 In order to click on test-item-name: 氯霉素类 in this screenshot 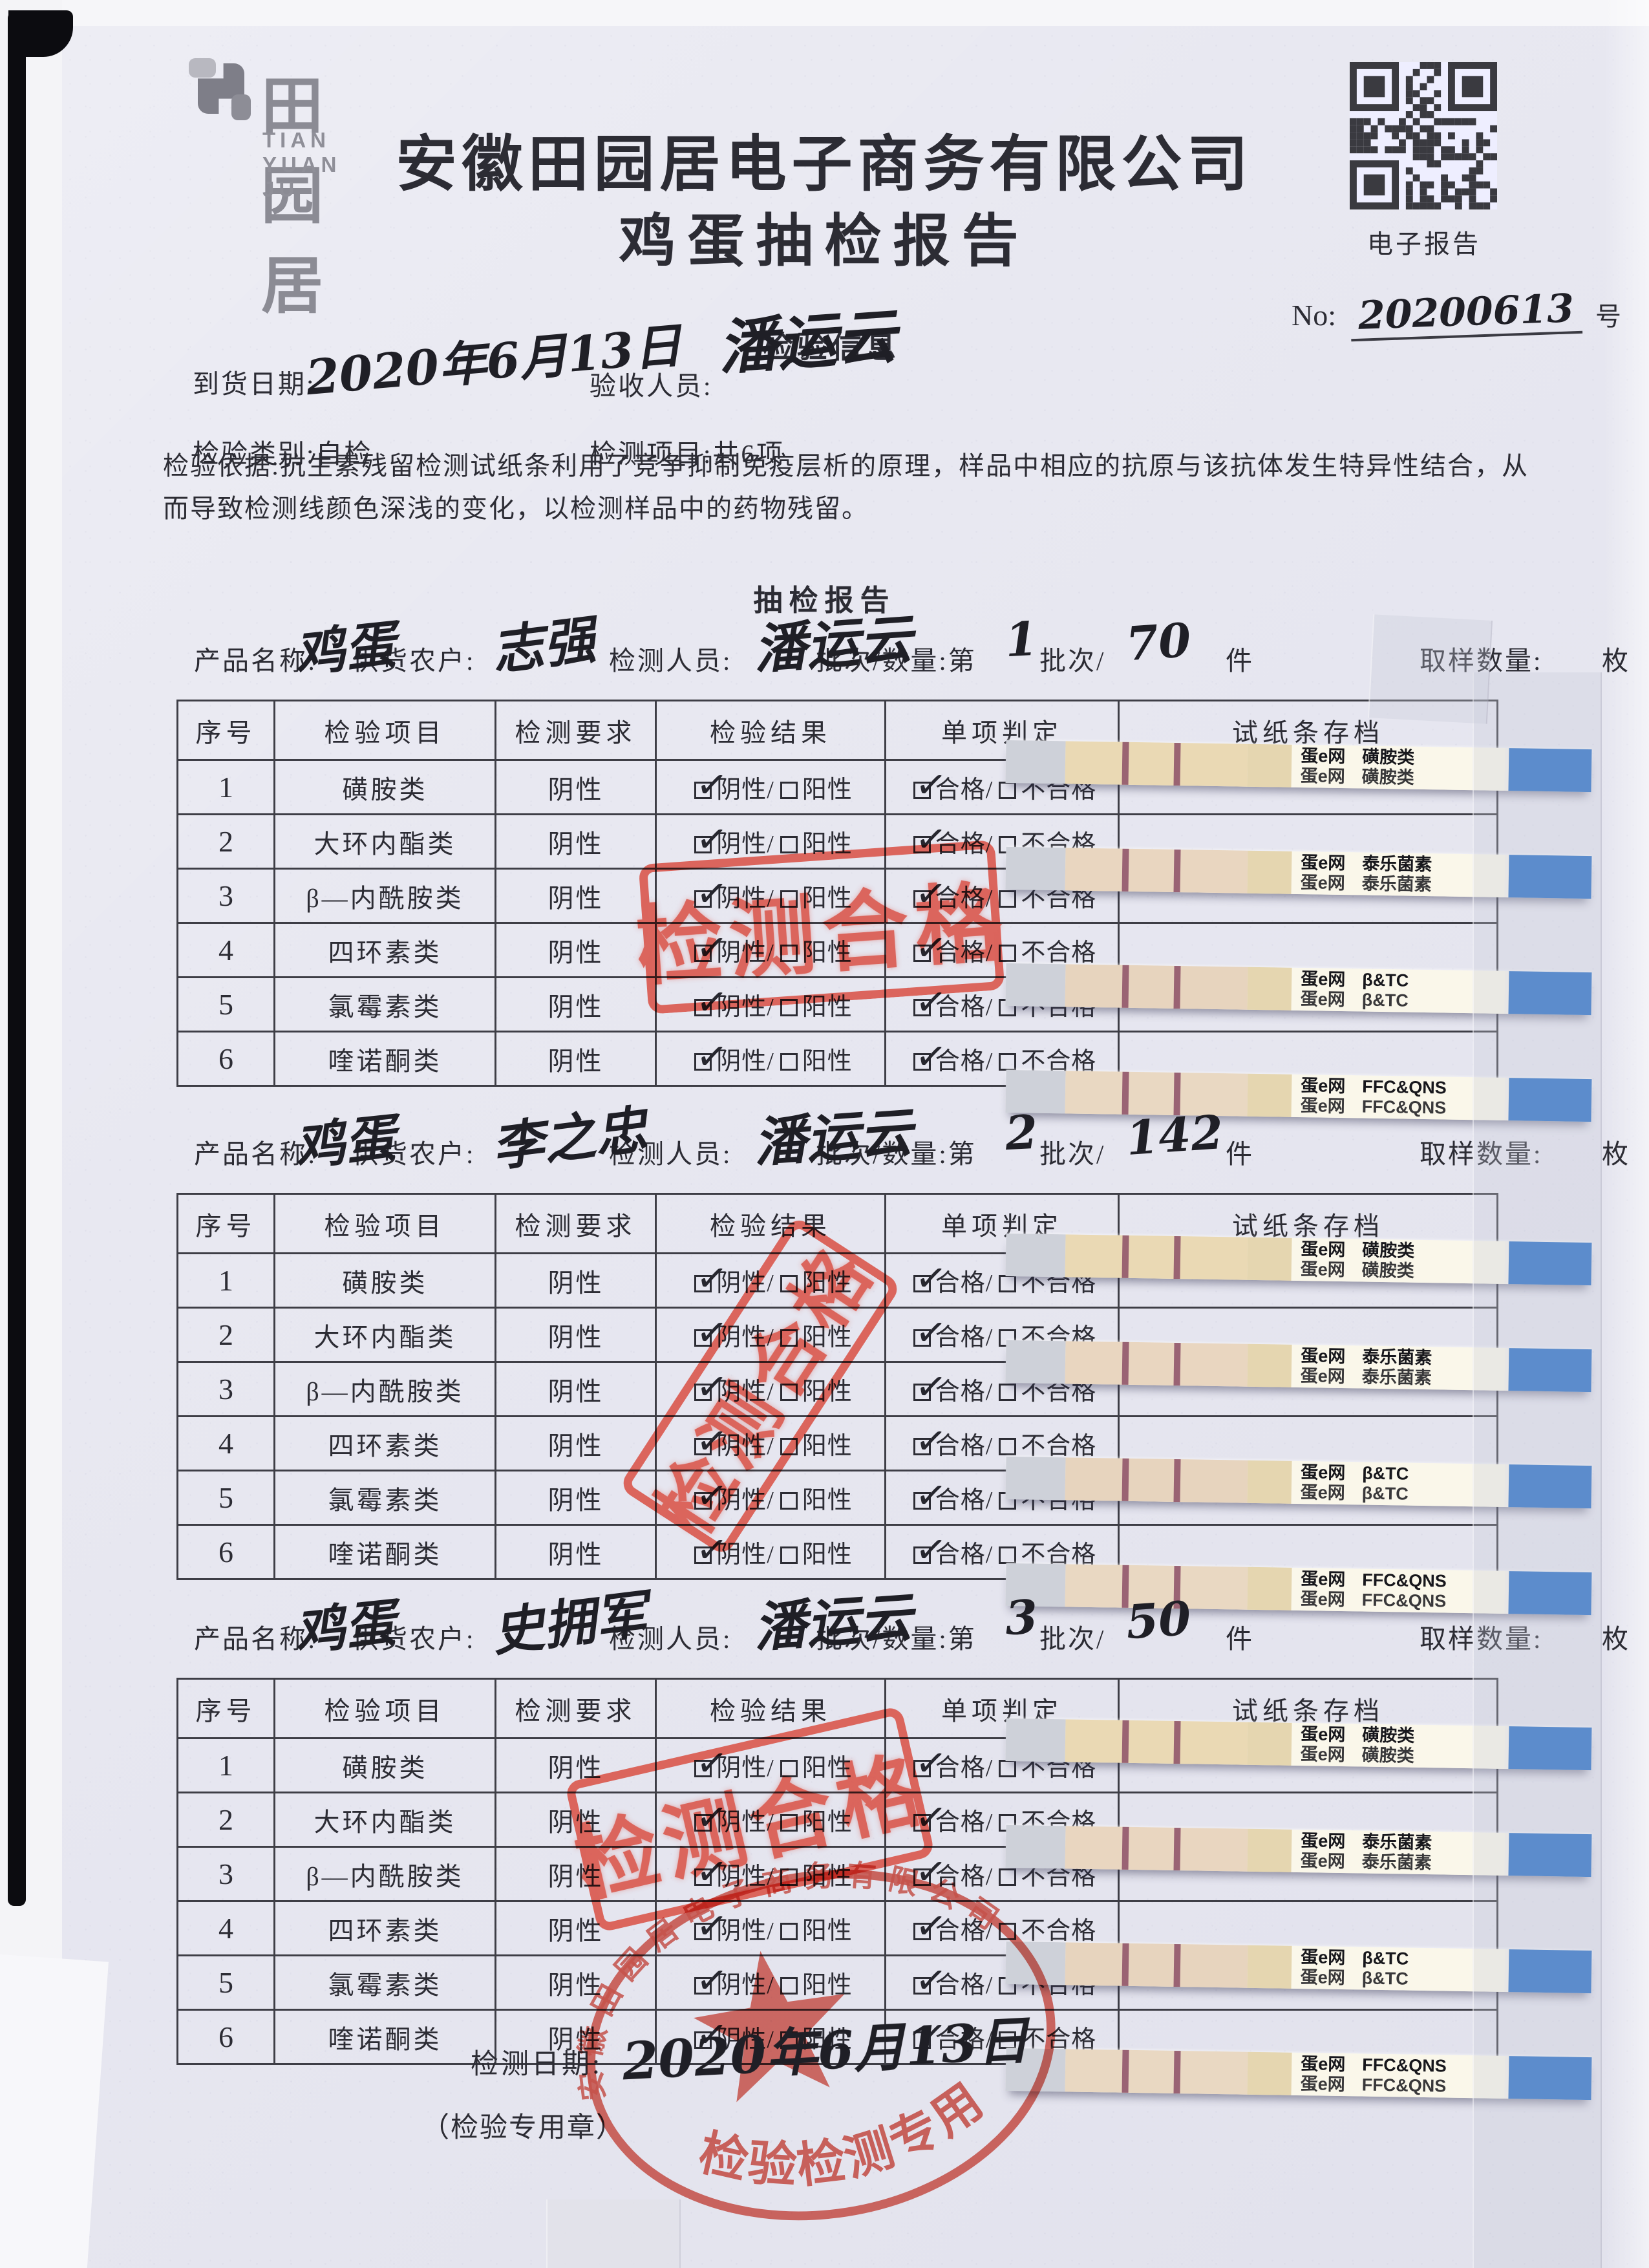, I will do `click(384, 1498)`.